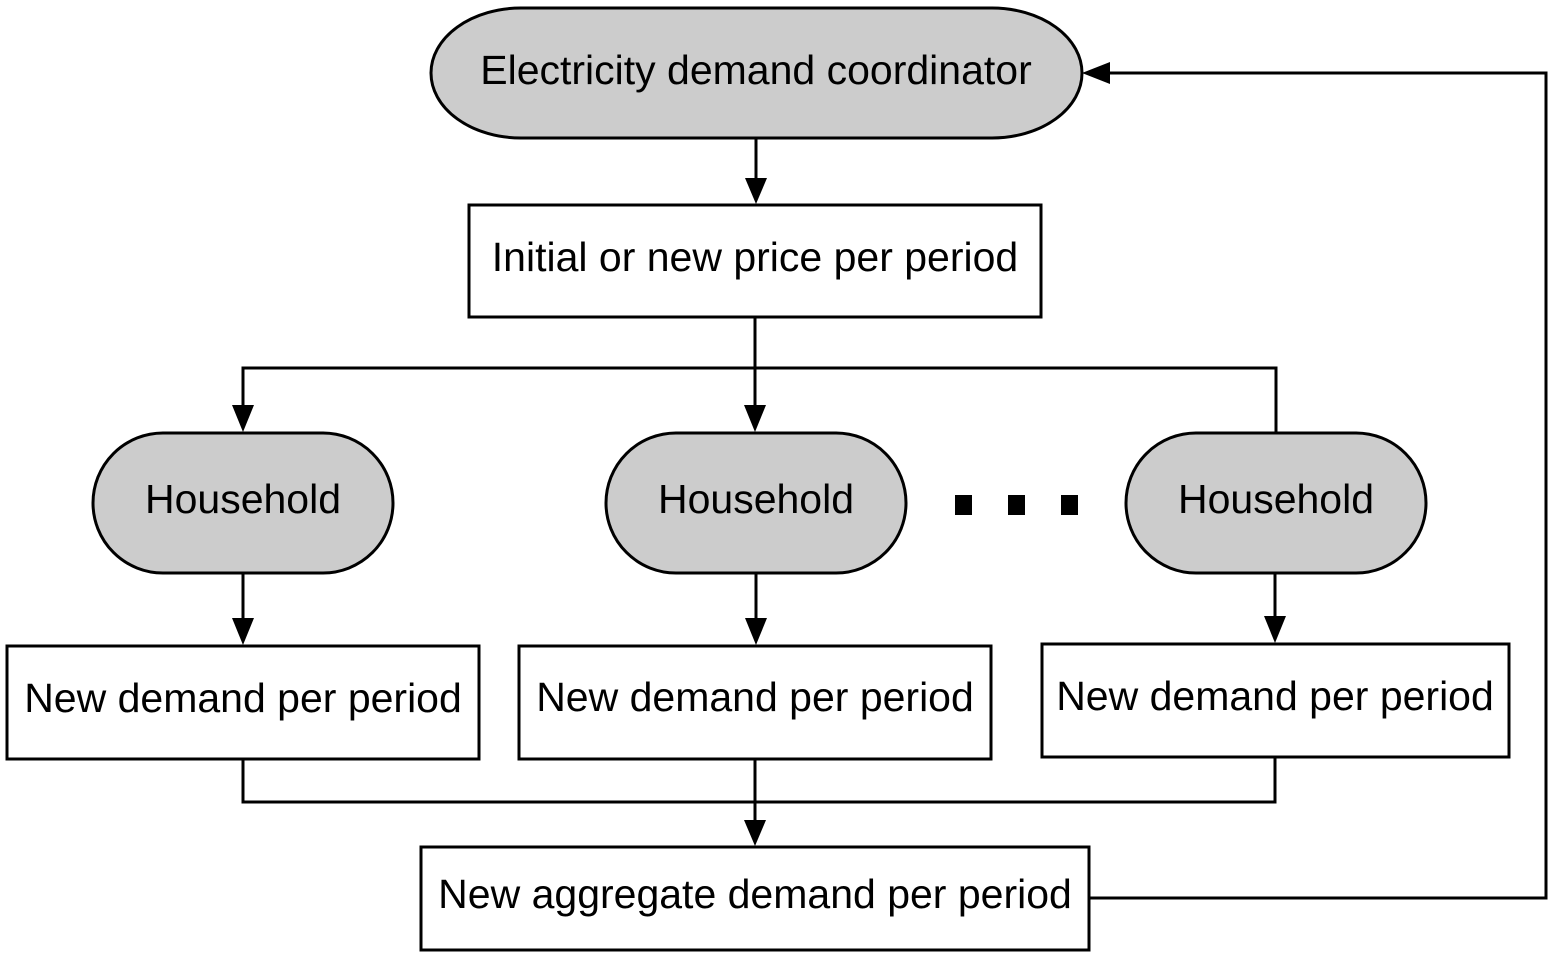 The width and height of the screenshot is (1550, 955). Describe the element at coordinates (243, 499) in the screenshot. I see `household-label-1: Household` at that location.